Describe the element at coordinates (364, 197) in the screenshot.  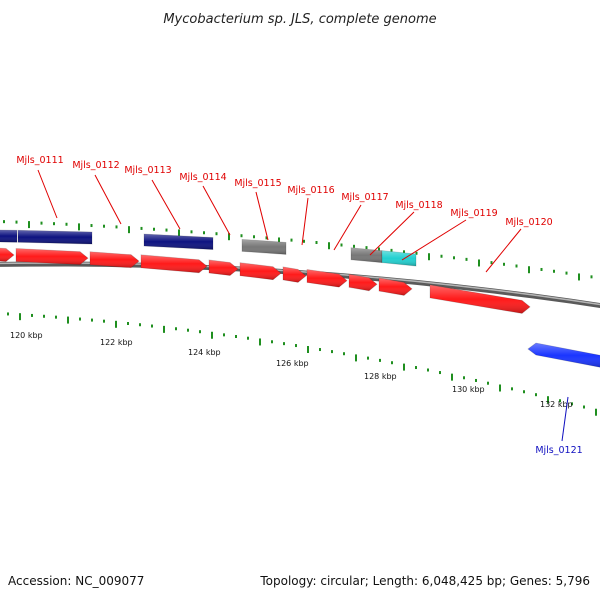
I see `gene-label: Mjls_0117` at that location.